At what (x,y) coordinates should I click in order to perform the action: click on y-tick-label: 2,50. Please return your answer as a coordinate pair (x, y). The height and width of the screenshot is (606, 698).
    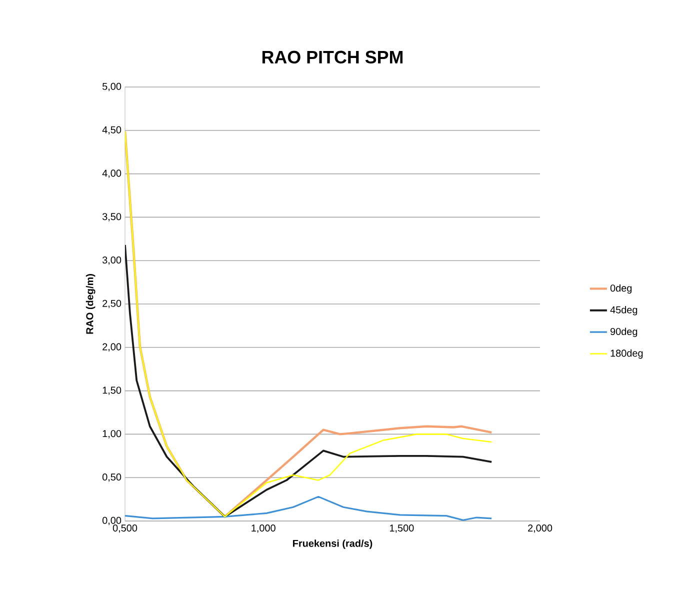
    Looking at the image, I should click on (112, 304).